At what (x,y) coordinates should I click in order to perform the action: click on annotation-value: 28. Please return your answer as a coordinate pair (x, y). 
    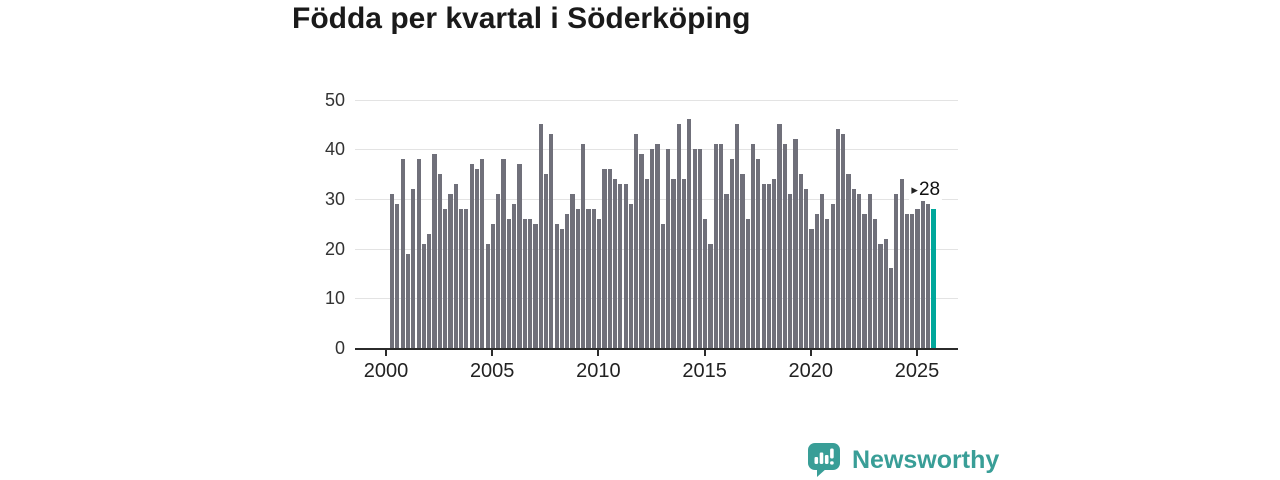
    Looking at the image, I should click on (929, 189).